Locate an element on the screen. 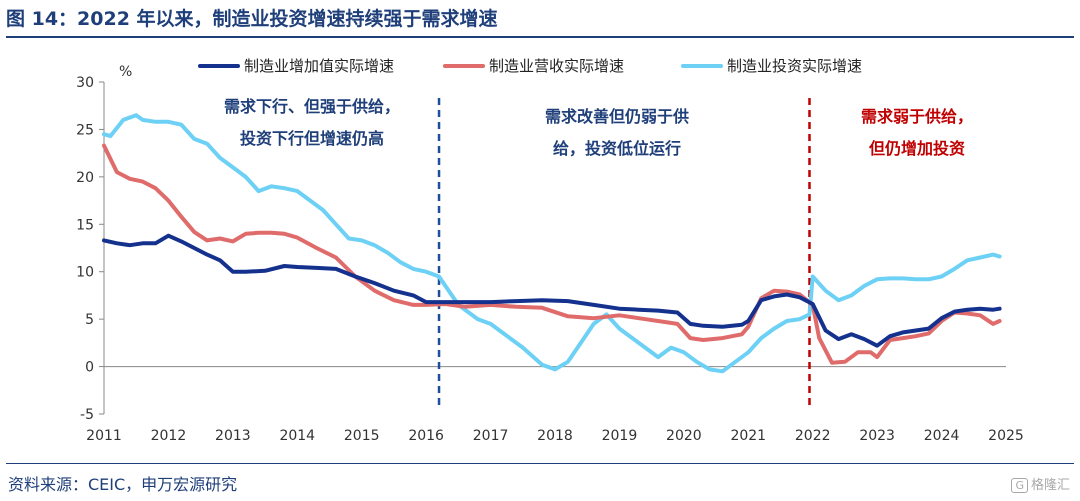  x-tick-label: 2024 is located at coordinates (942, 436).